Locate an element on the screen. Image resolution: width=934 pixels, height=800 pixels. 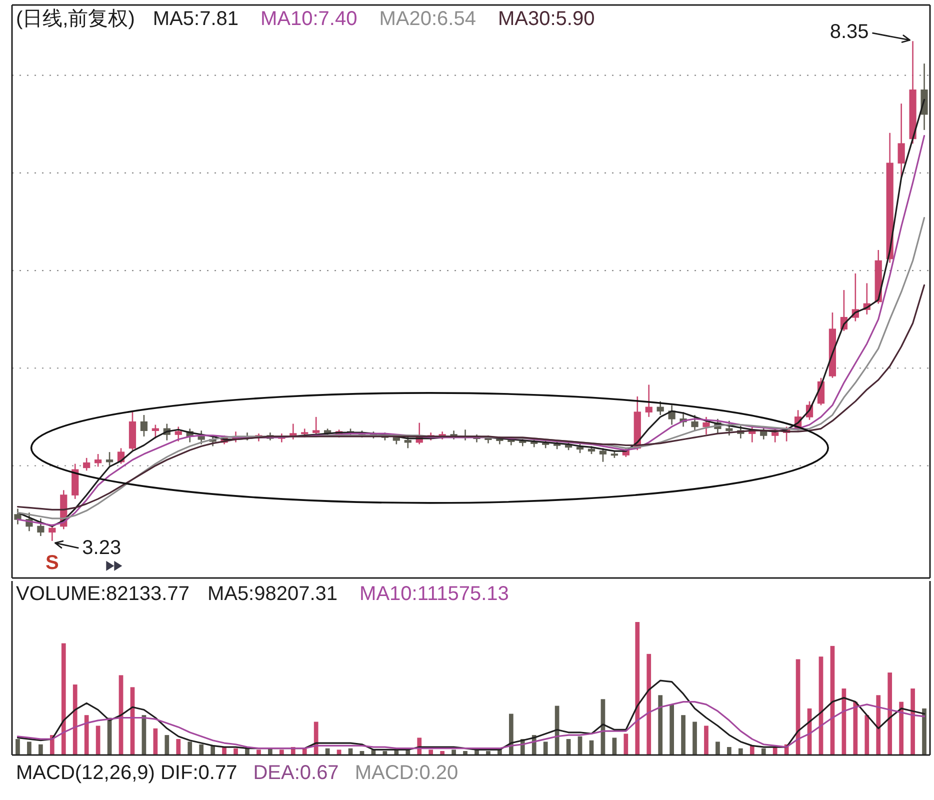
annotation: MACD:0.20 is located at coordinates (406, 773).